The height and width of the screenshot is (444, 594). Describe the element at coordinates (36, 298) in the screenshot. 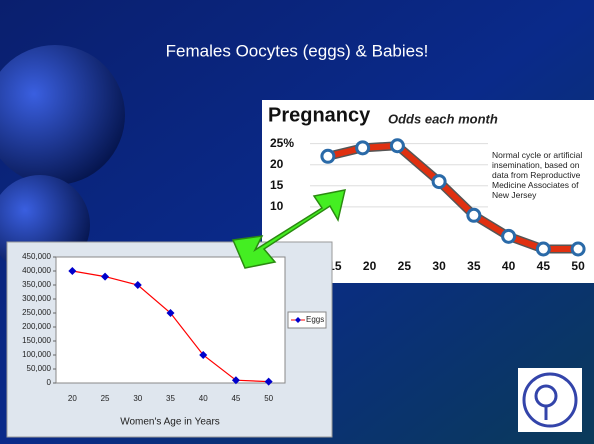

I see `y-tick-label: 300,000` at that location.